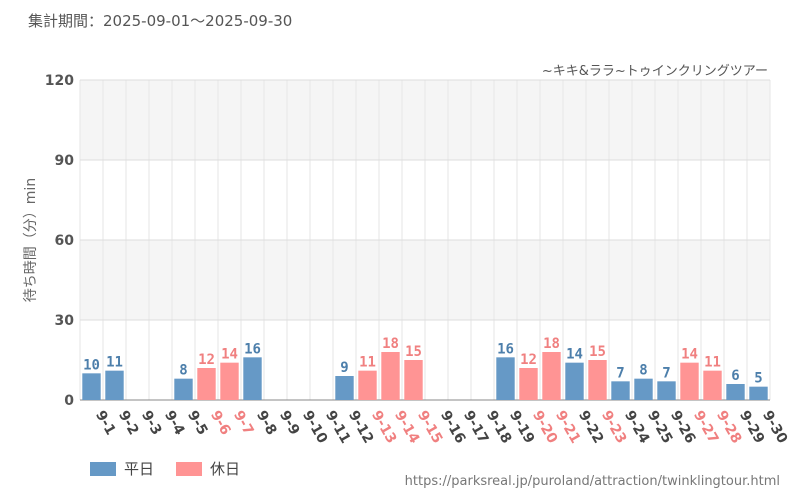  Describe the element at coordinates (189, 468) in the screenshot. I see `holiday-swatch` at that location.